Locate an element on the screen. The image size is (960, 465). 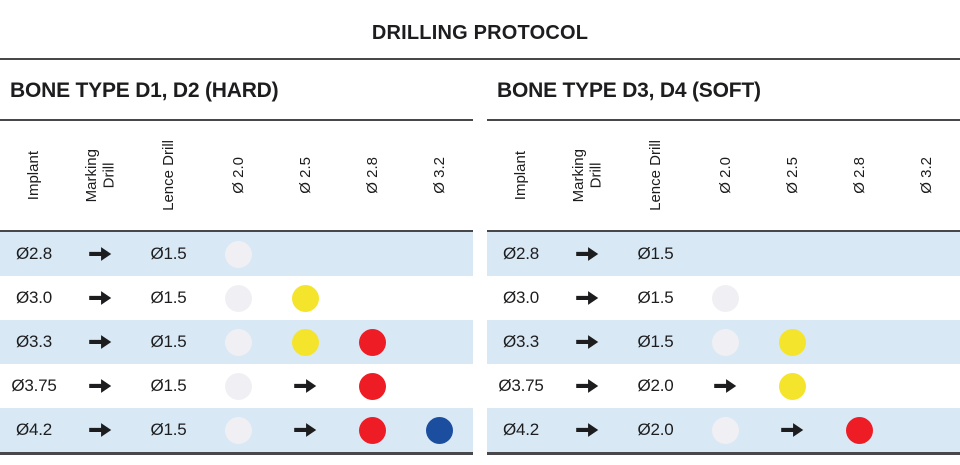
column-header-3.2: Ø 3.2 is located at coordinates (439, 175).